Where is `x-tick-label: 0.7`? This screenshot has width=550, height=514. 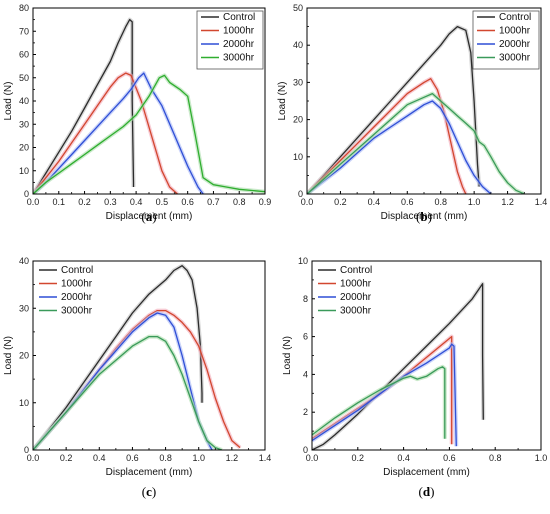
x-tick-label: 0.7 is located at coordinates (213, 202).